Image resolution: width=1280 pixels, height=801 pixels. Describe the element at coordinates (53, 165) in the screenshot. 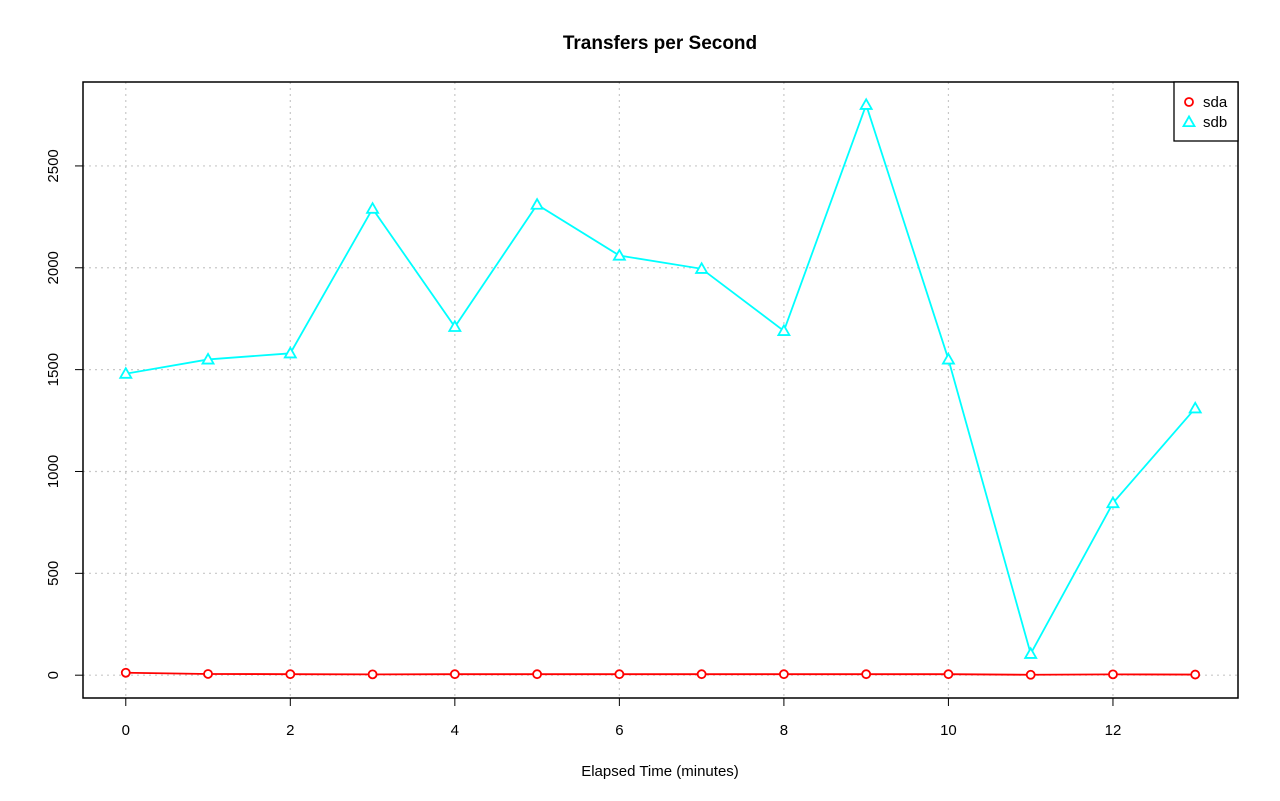

I see `y-tick-label: 2500` at that location.